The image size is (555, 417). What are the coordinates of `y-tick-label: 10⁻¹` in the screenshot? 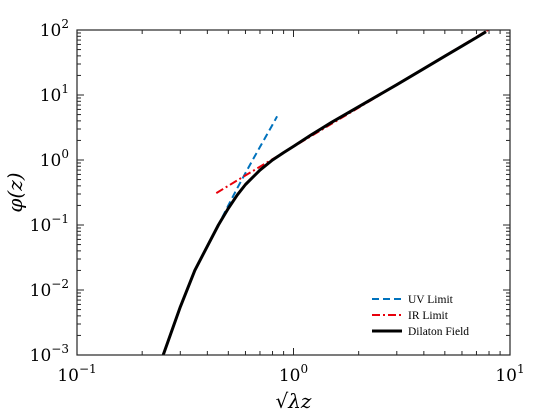 It's located at (49, 224).